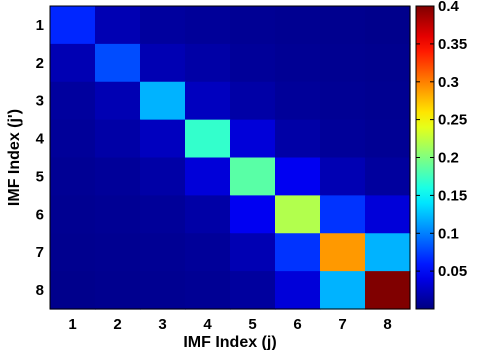 The height and width of the screenshot is (350, 477). Describe the element at coordinates (40, 25) in the screenshot. I see `y-tick-label: 1` at that location.